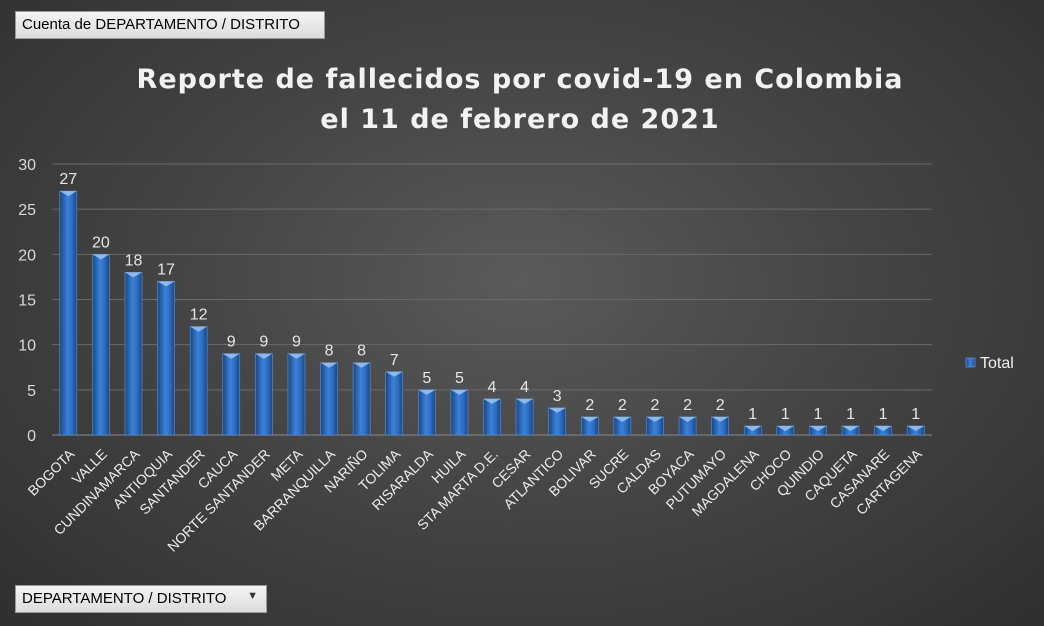  What do you see at coordinates (997, 363) in the screenshot?
I see `legend-label: Total` at bounding box center [997, 363].